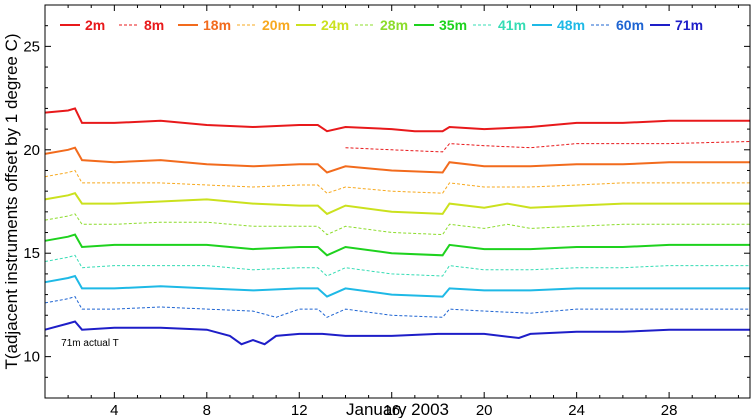 The width and height of the screenshot is (755, 418). I want to click on legend-label-71m: 71m, so click(689, 25).